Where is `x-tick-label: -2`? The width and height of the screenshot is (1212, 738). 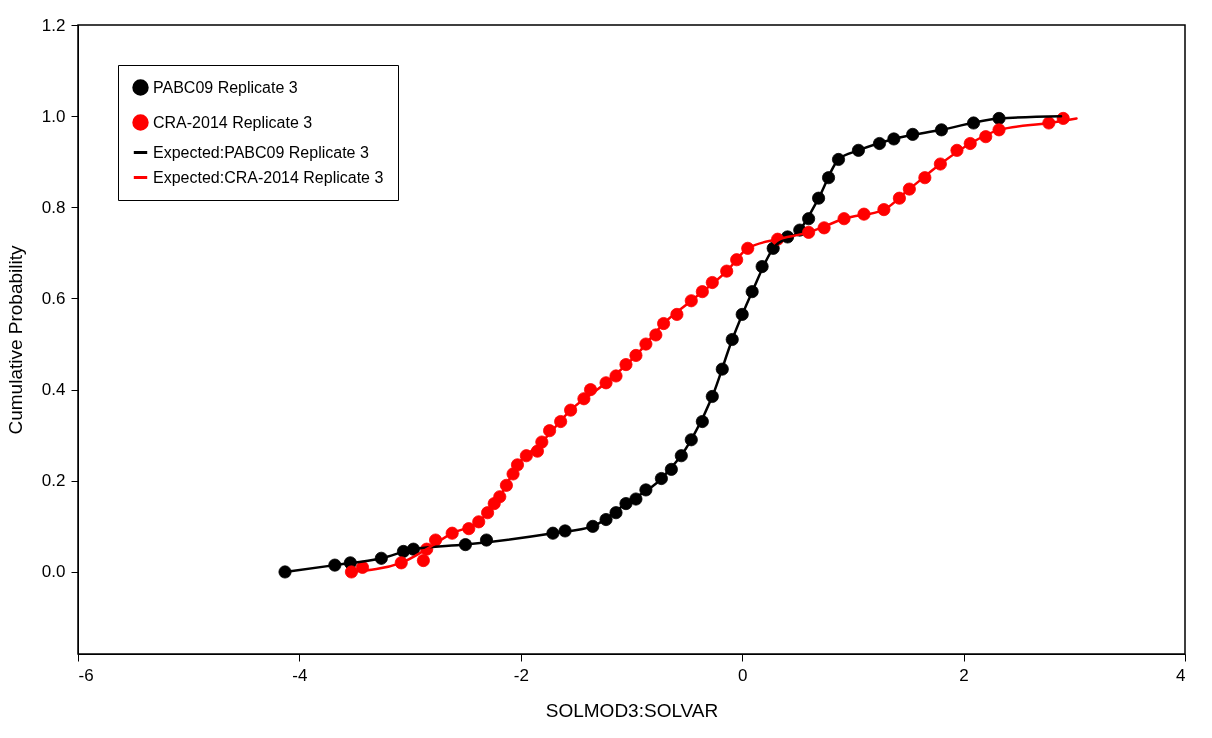
x-tick-label: -2 is located at coordinates (521, 675).